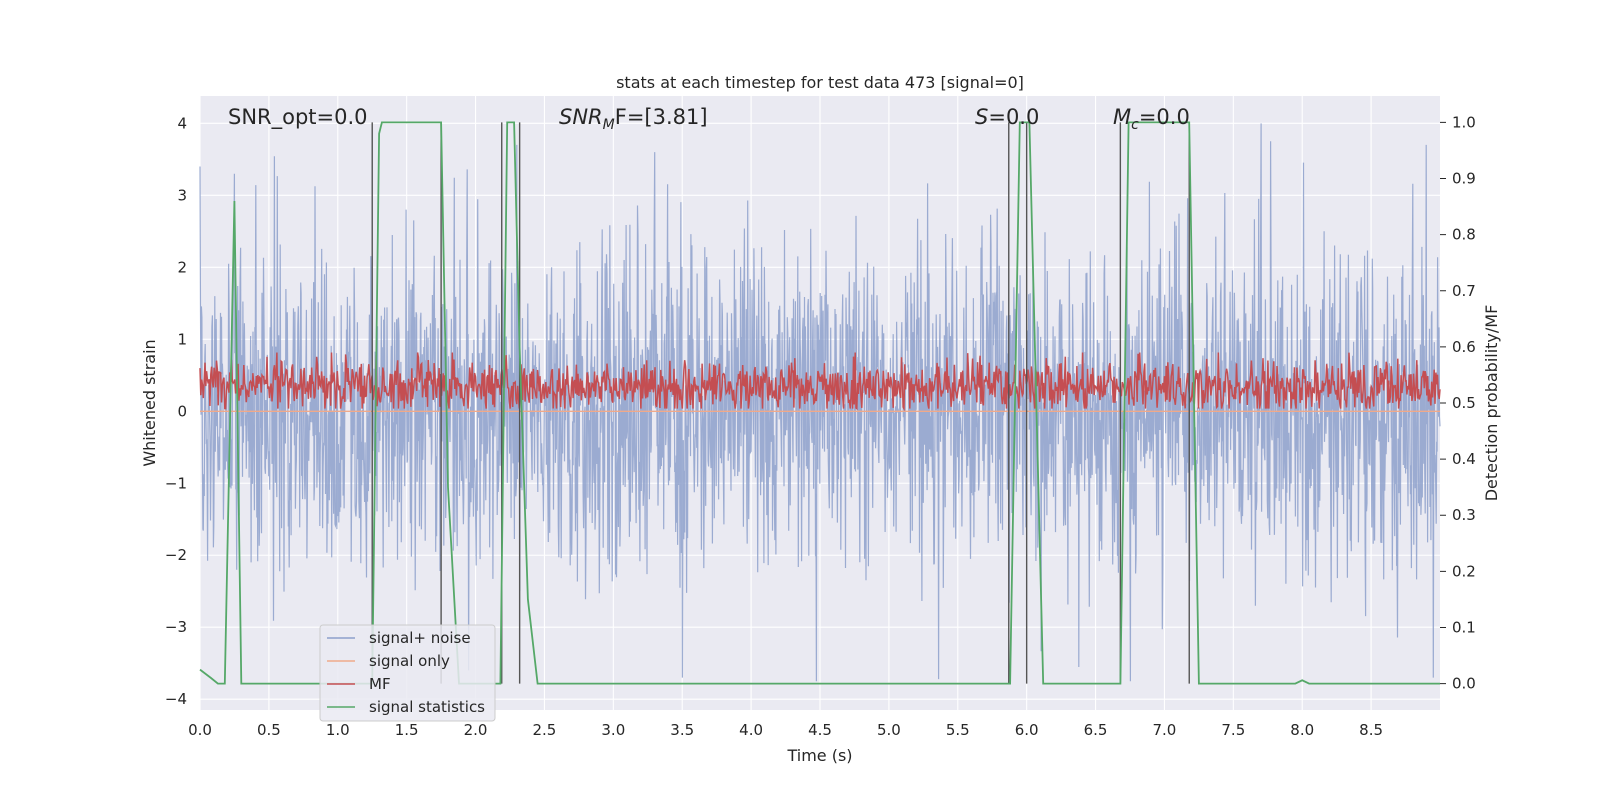  I want to click on x-tick-label: 4.5, so click(820, 730).